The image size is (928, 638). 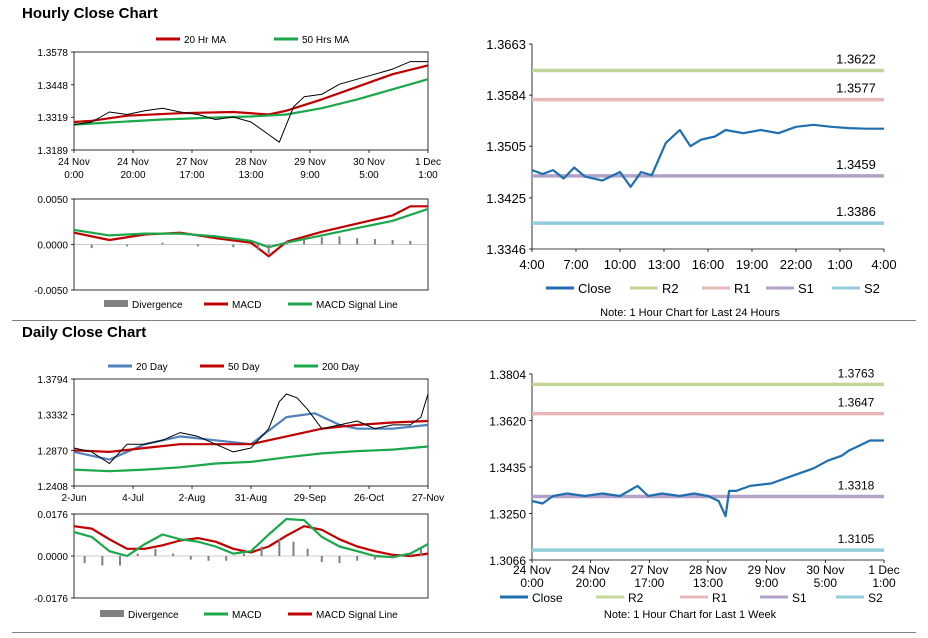 I want to click on section-divider, so click(x=464, y=320).